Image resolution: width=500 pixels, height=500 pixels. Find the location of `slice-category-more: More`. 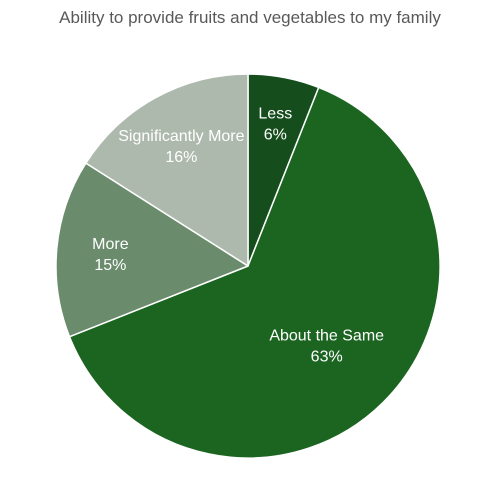

slice-category-more: More is located at coordinates (110, 244).